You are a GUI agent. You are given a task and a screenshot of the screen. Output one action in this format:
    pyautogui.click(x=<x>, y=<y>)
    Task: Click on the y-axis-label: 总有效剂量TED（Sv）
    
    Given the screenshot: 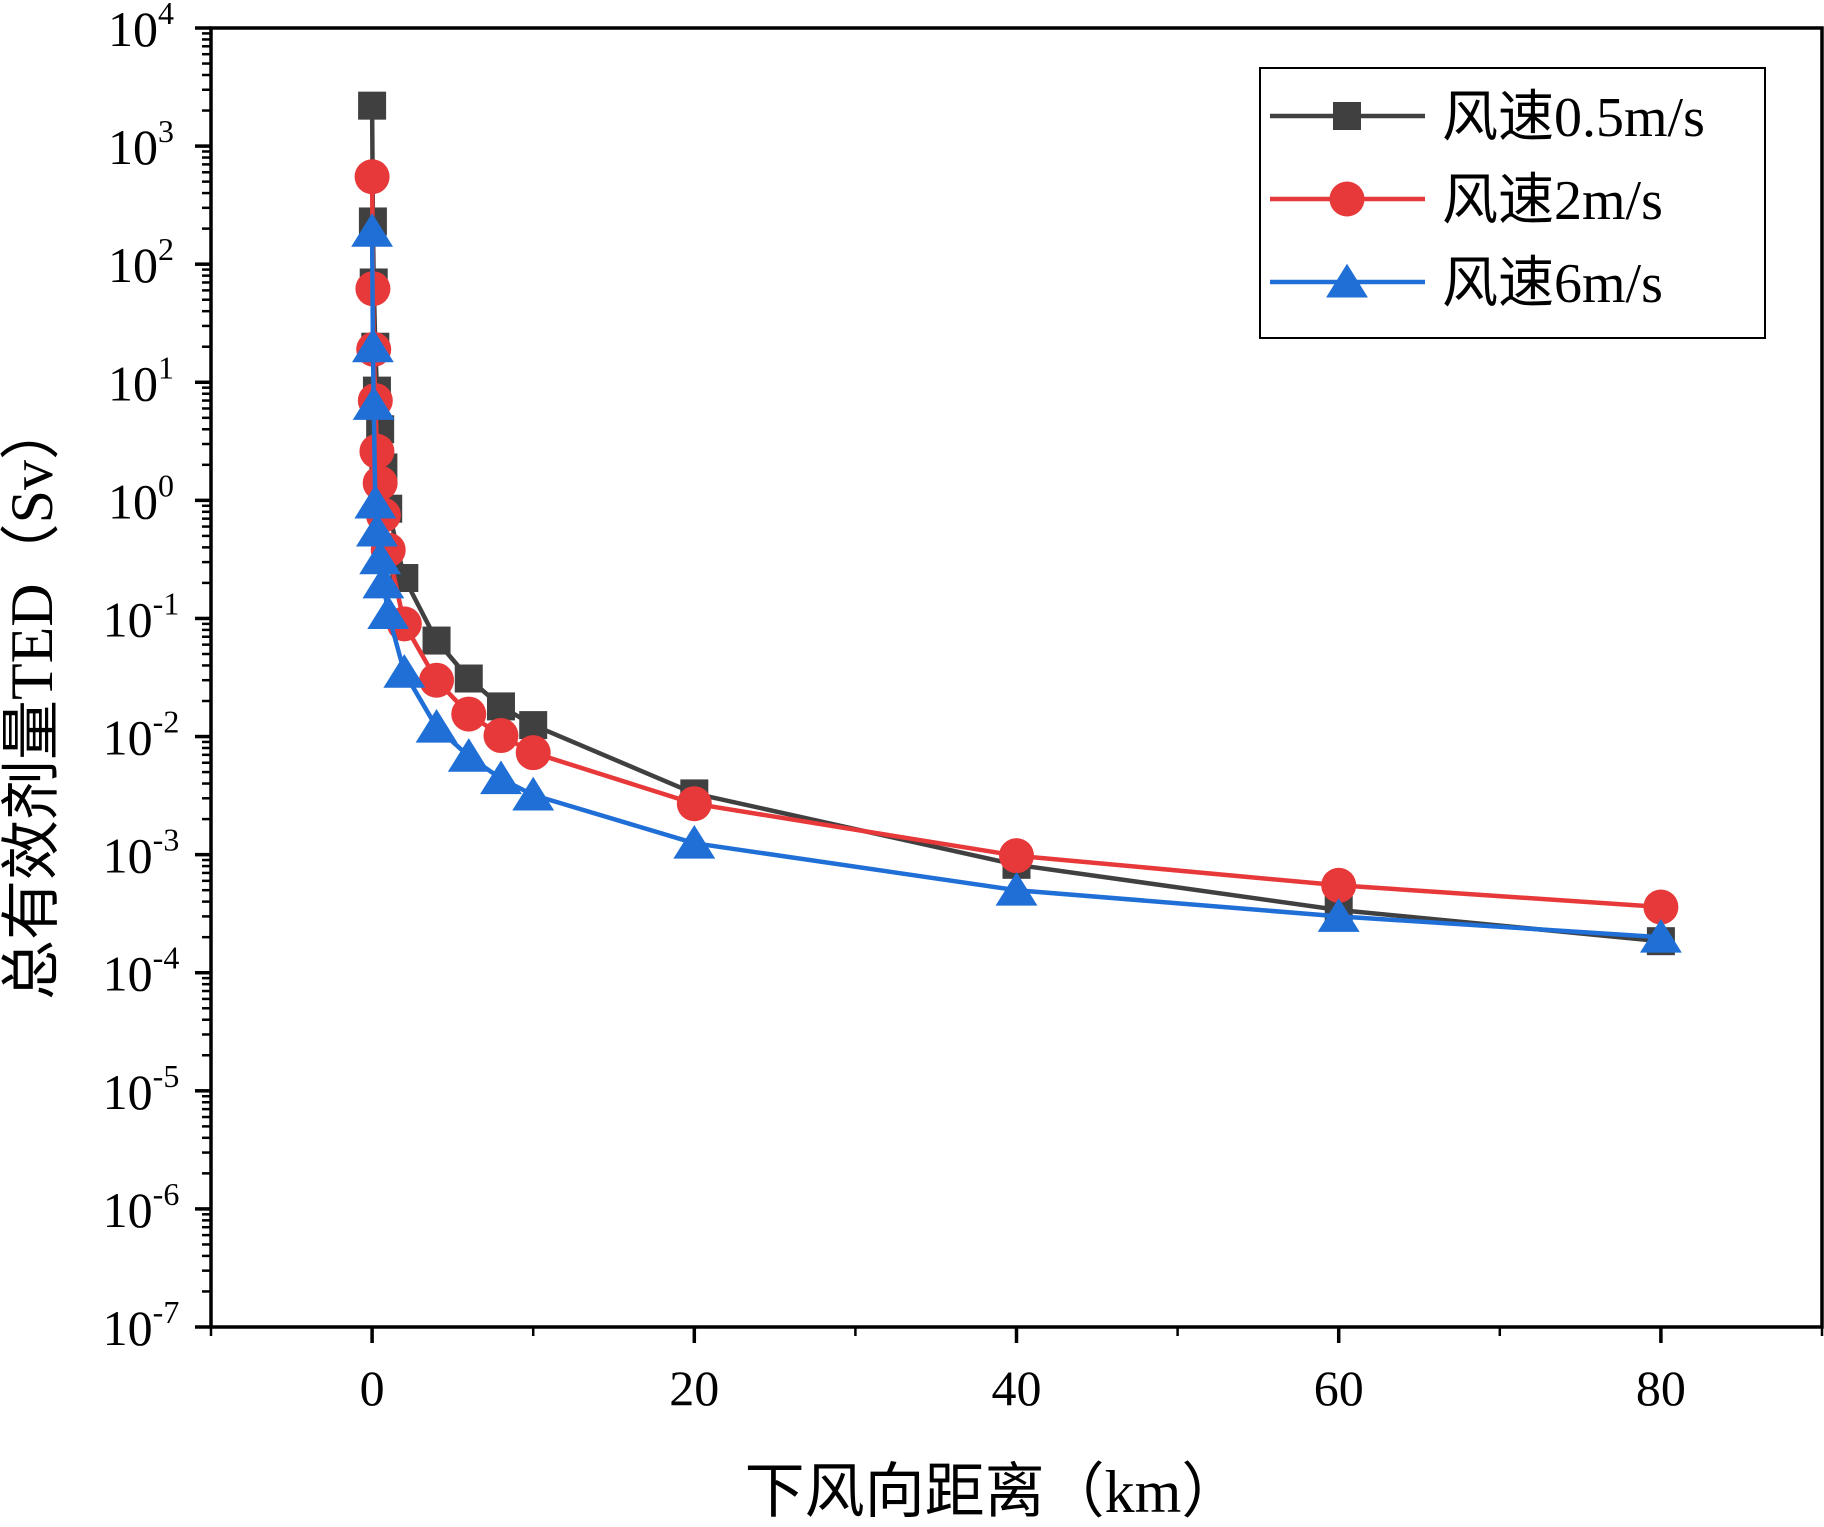 What is the action you would take?
    pyautogui.click(x=32, y=700)
    